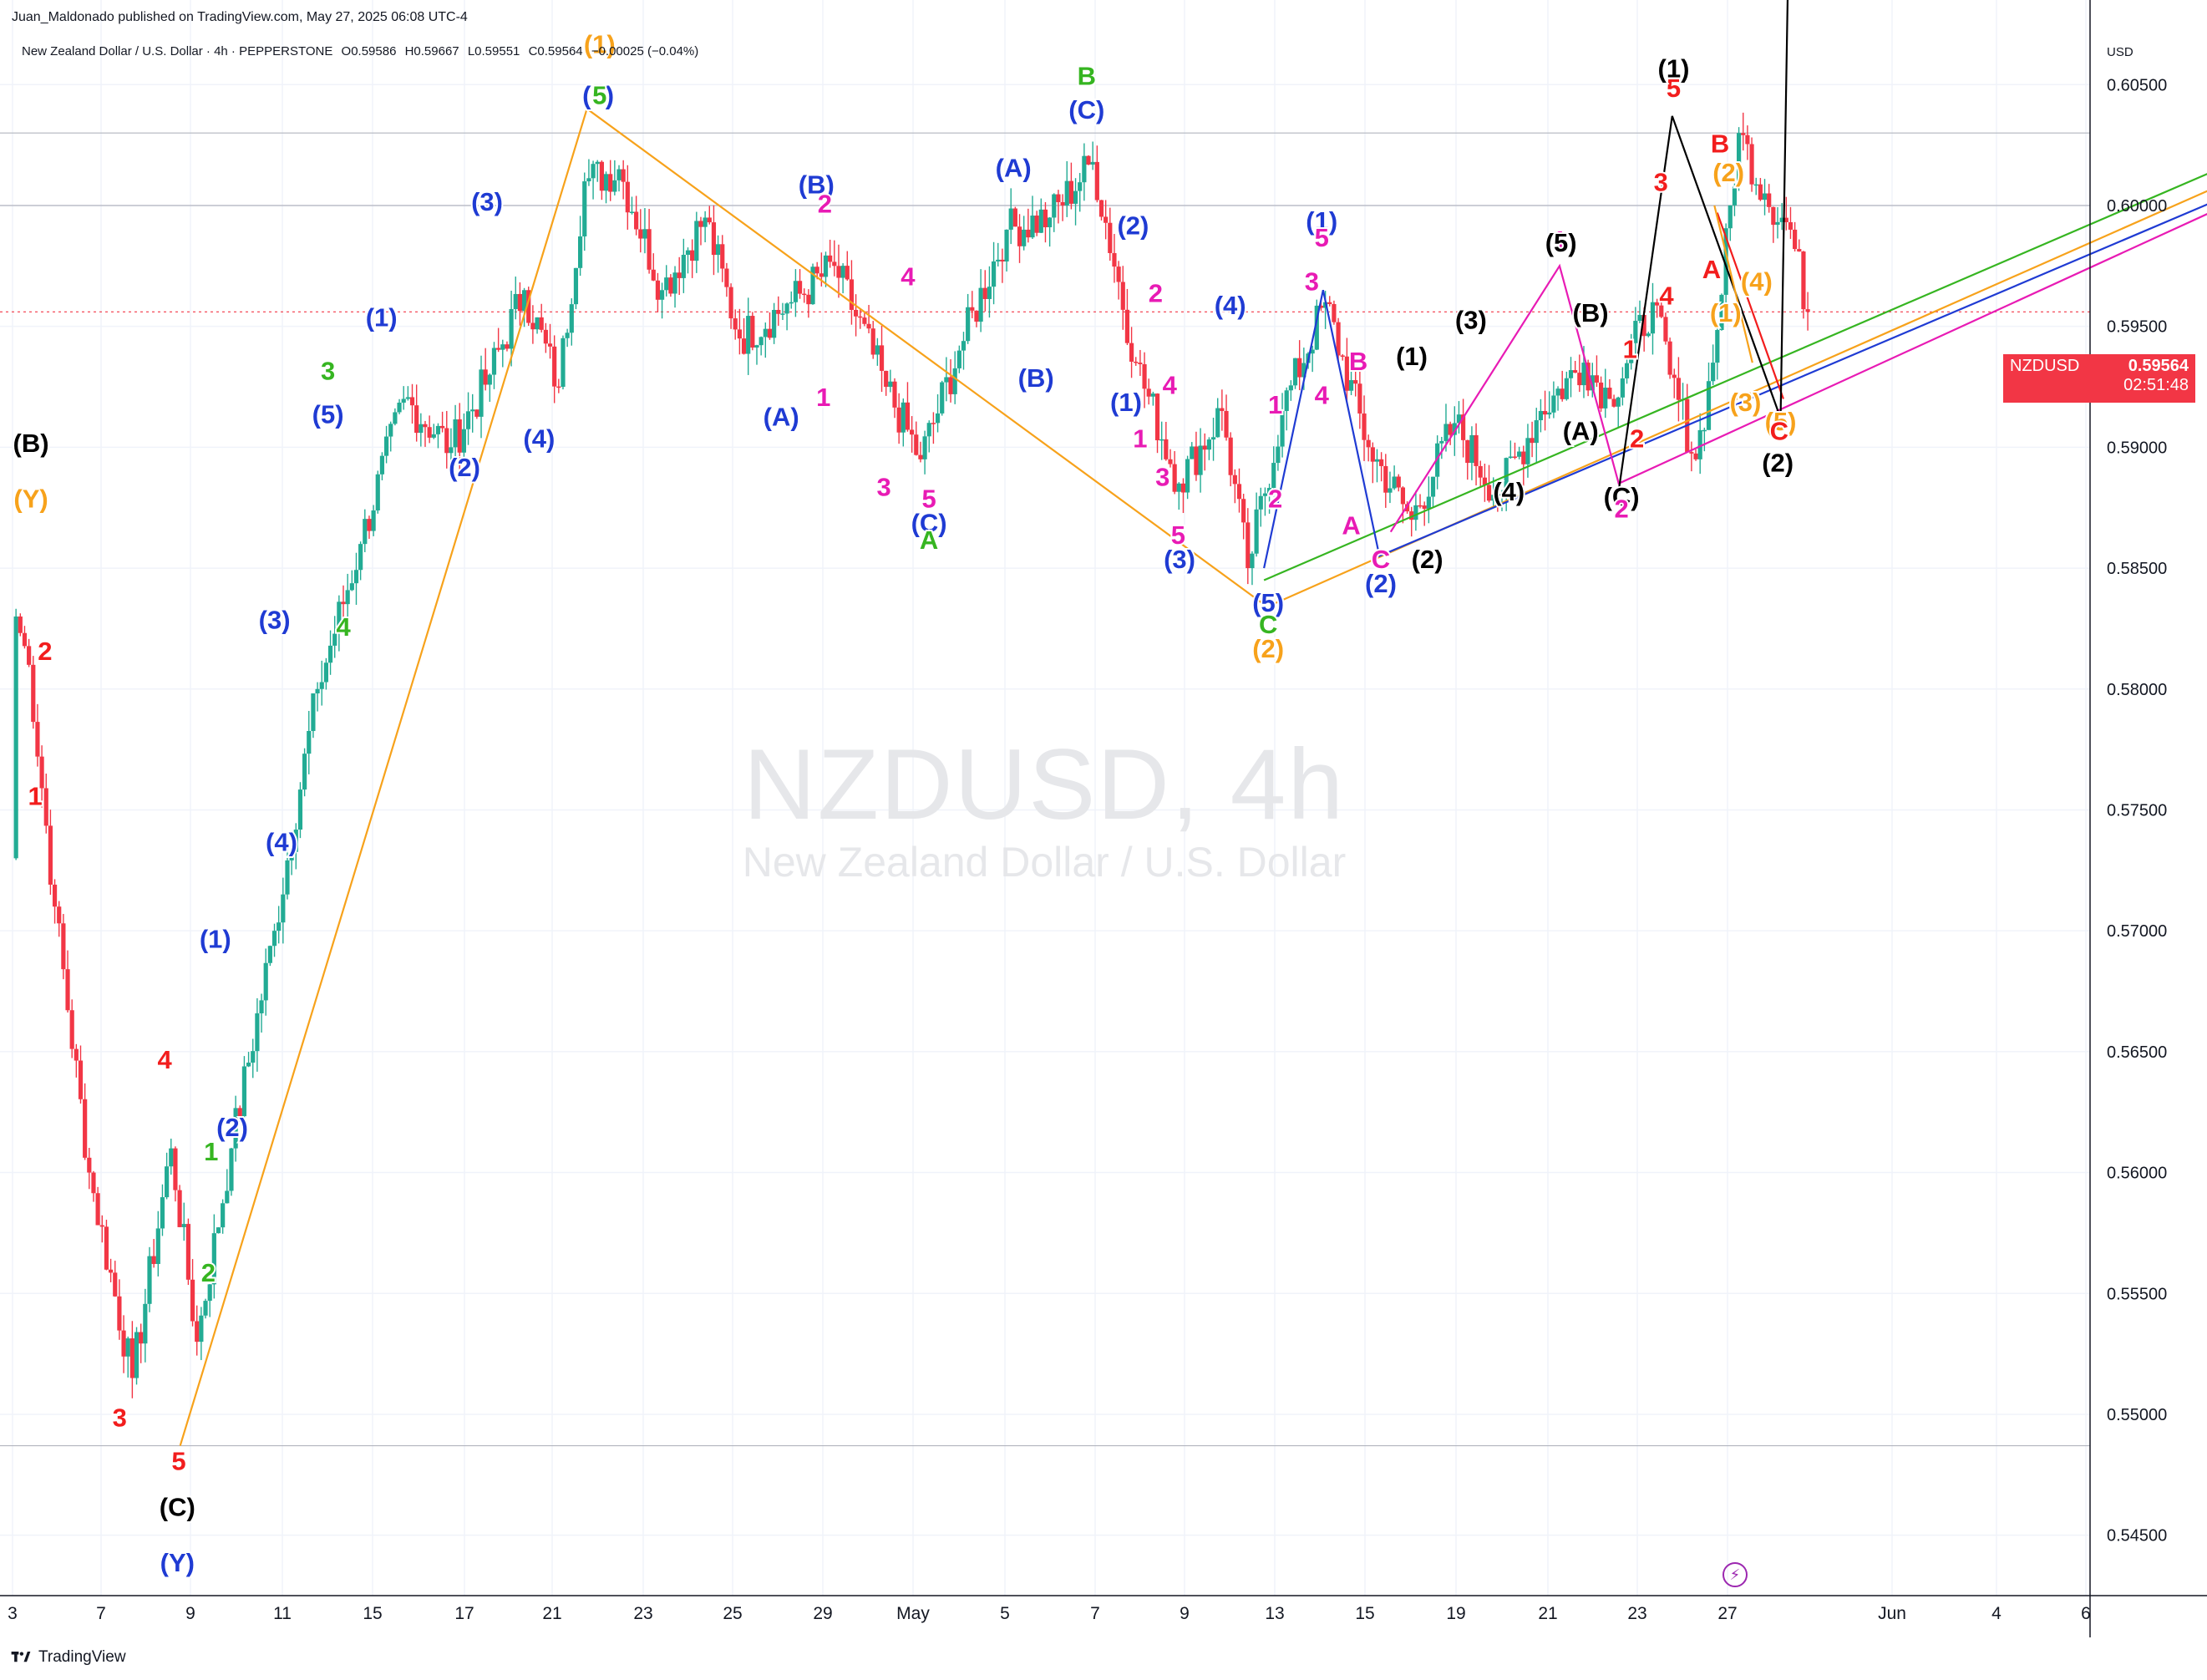 Image resolution: width=2207 pixels, height=1680 pixels. I want to click on lightning-icon: ⚡, so click(1735, 1574).